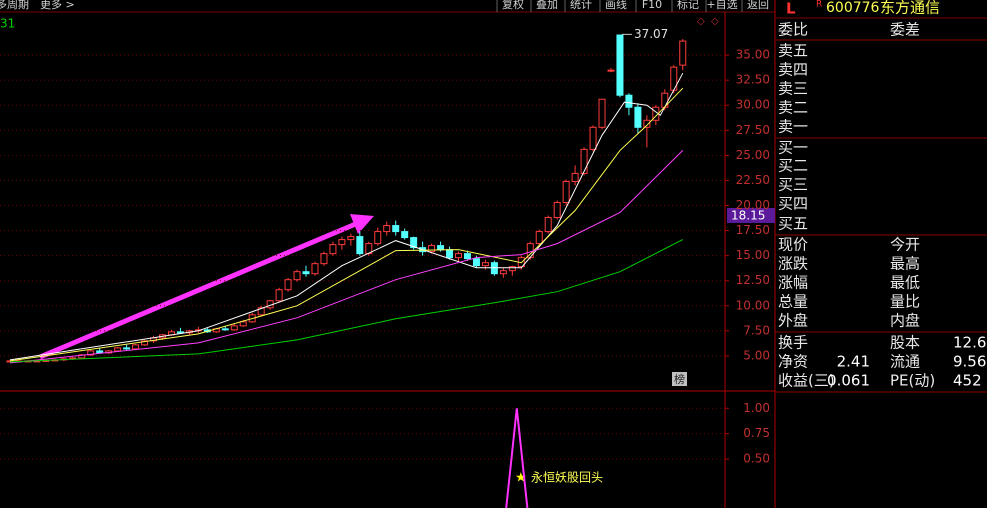 Image resolution: width=987 pixels, height=508 pixels. What do you see at coordinates (753, 305) in the screenshot?
I see `y-tick-label: 10.00` at bounding box center [753, 305].